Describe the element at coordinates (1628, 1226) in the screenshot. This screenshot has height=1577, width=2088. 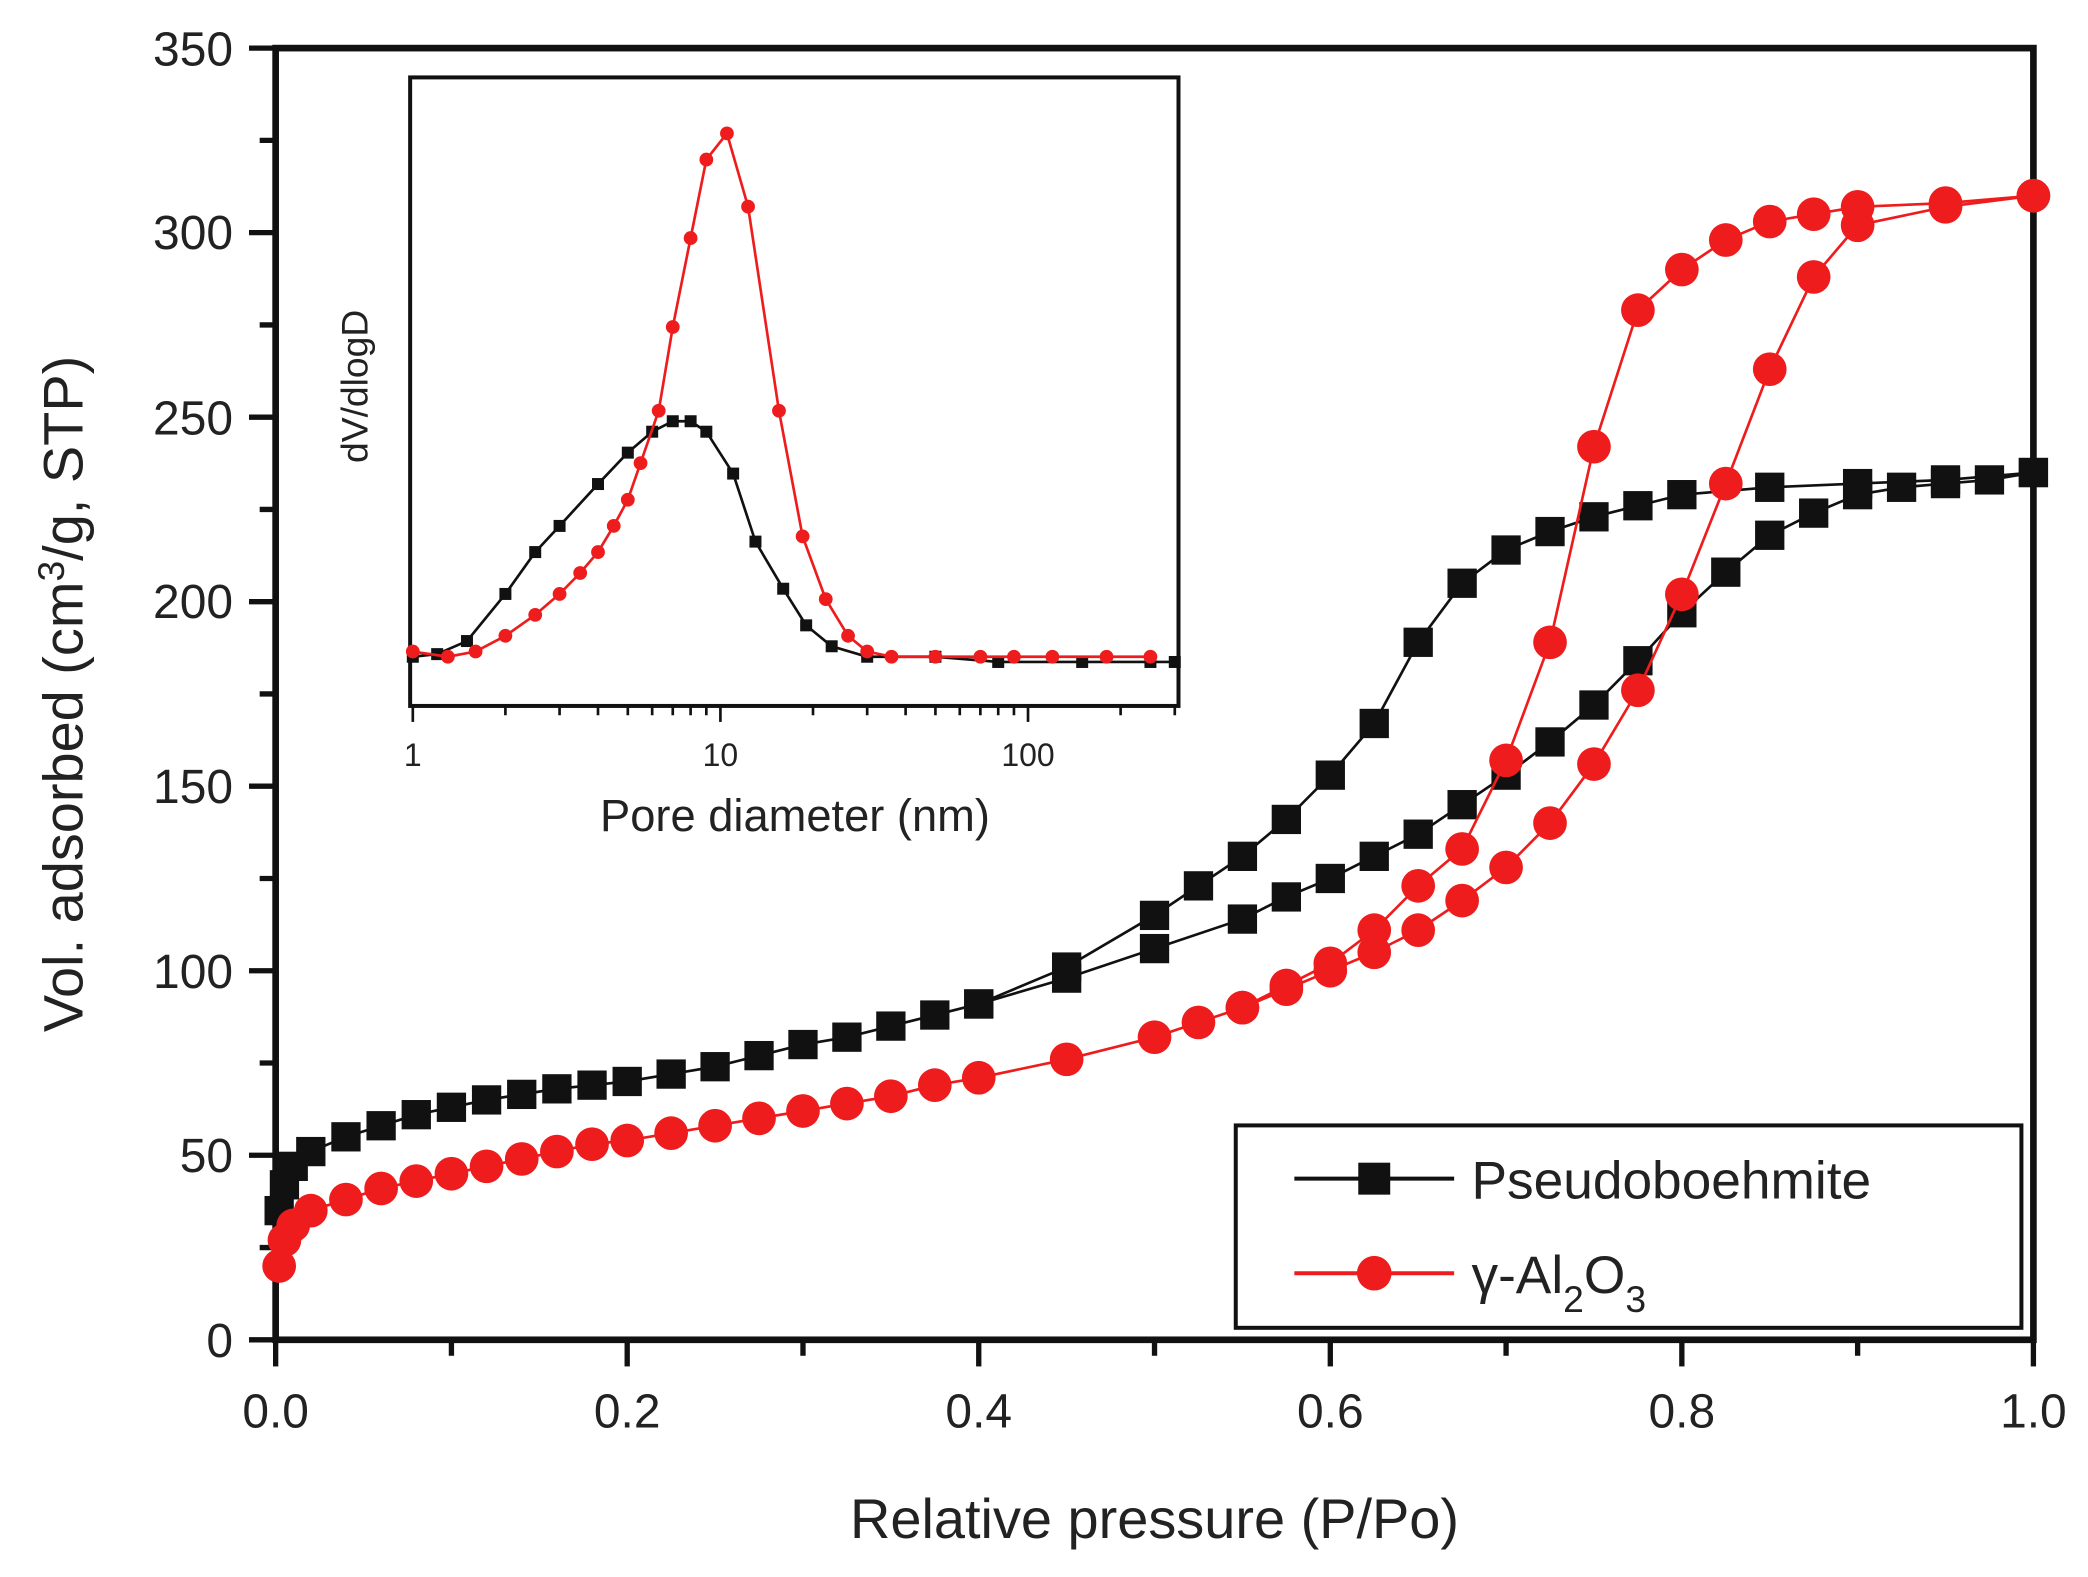
I see `legend: Pseudoboehmite γ-Al2O3` at that location.